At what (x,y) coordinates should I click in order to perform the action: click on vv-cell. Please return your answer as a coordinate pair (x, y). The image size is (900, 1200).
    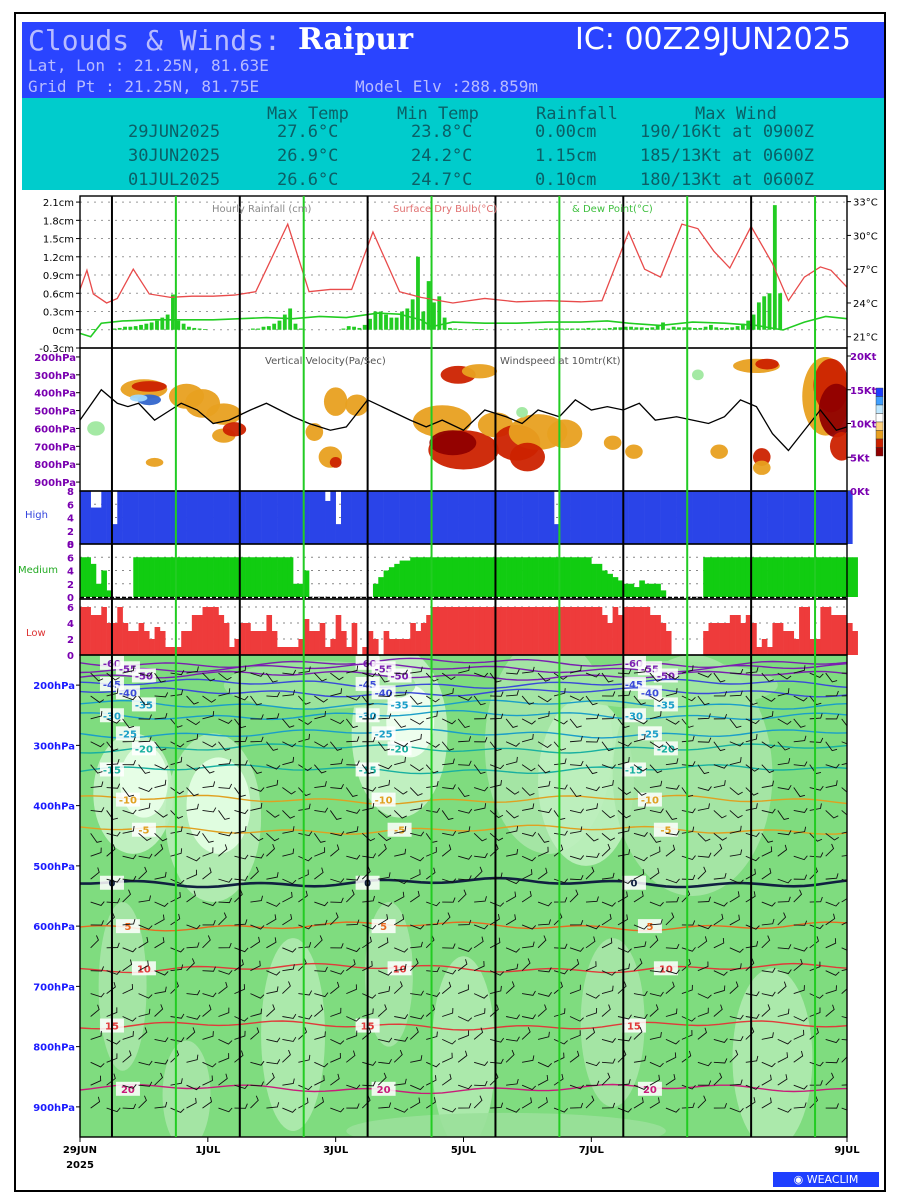
    Looking at the image, I should click on (761, 467).